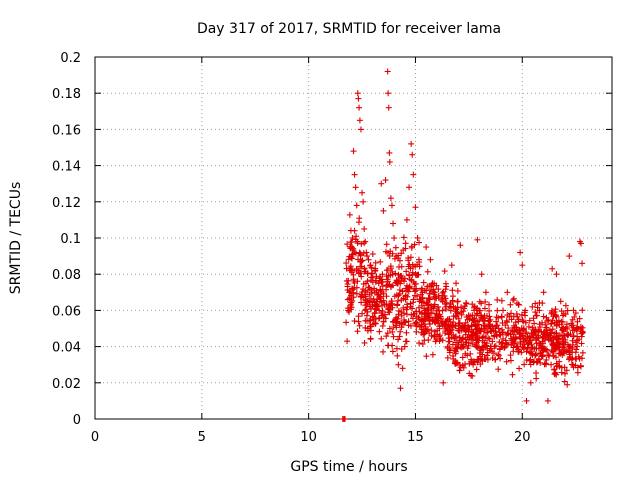 This screenshot has width=640, height=480. Describe the element at coordinates (77, 420) in the screenshot. I see `y-tick-label: 0` at that location.